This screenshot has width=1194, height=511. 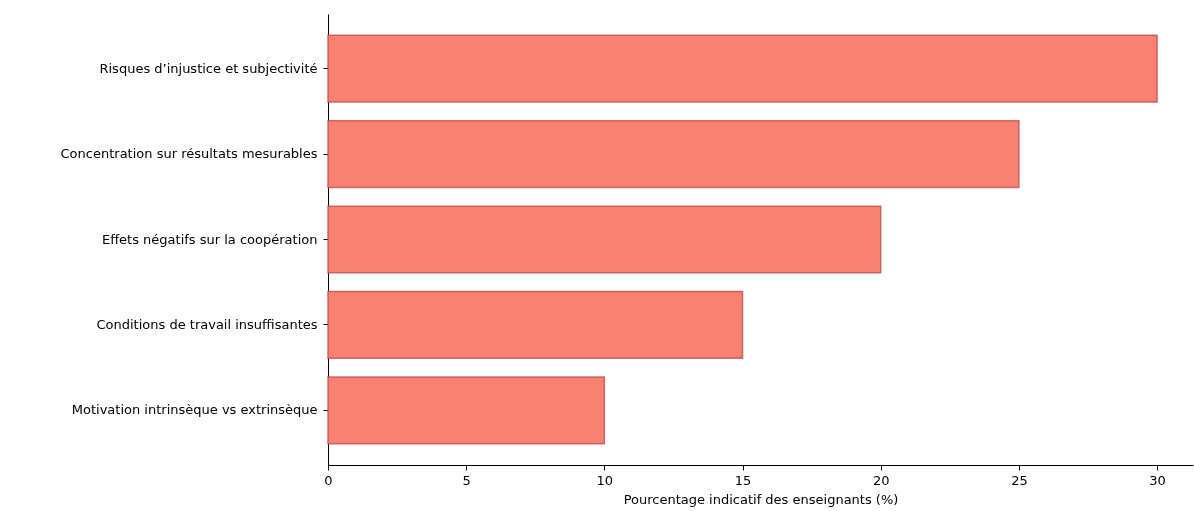 I want to click on y-tick-label: Effets négatifs sur la coopération, so click(x=209, y=239).